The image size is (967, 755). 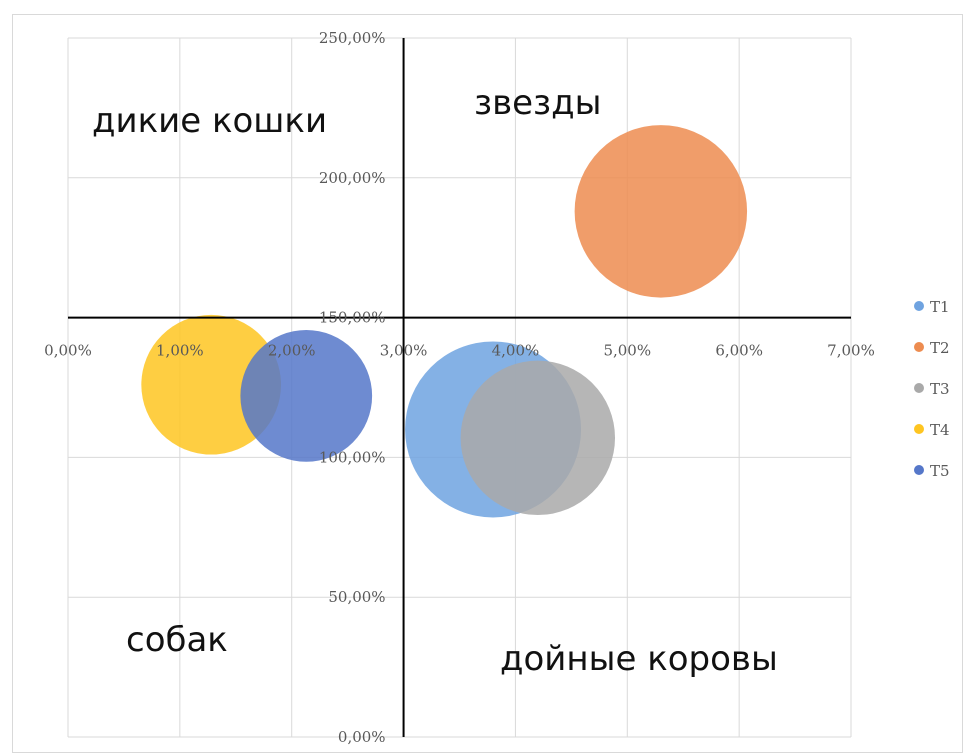 I want to click on legend-marker-t2, so click(x=919, y=347).